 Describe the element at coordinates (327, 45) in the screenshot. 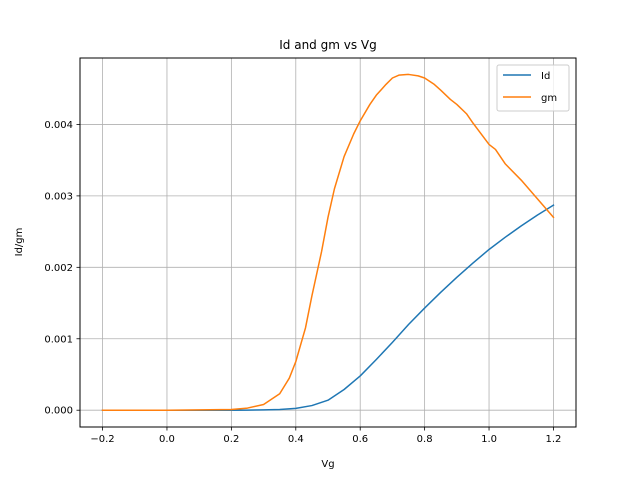

I see `chart-title: Id and gm vs Vg` at that location.